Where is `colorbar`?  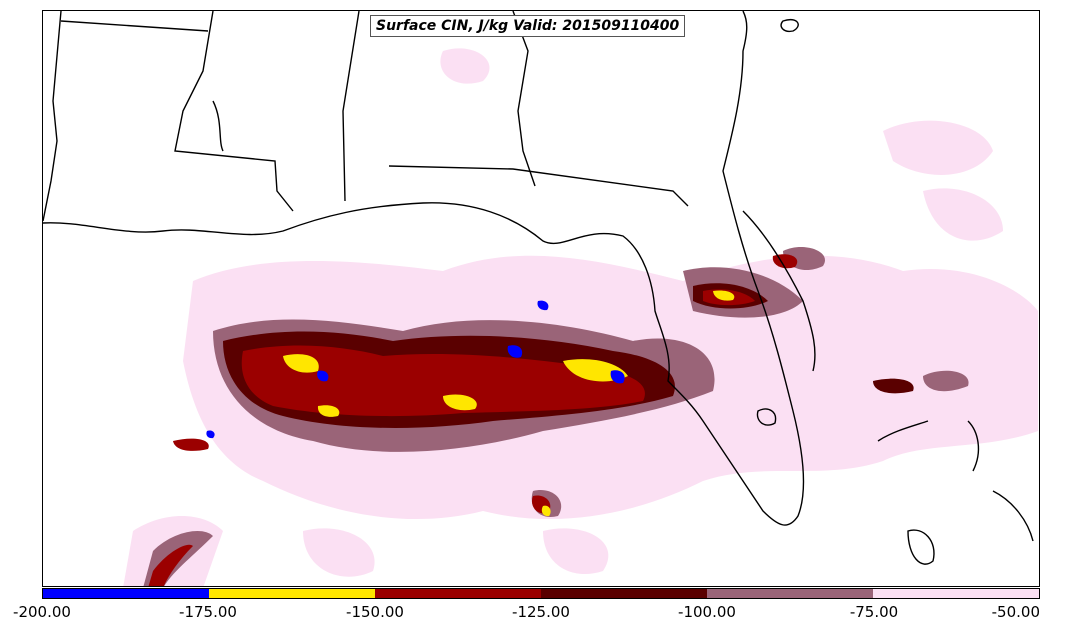
colorbar is located at coordinates (541, 593).